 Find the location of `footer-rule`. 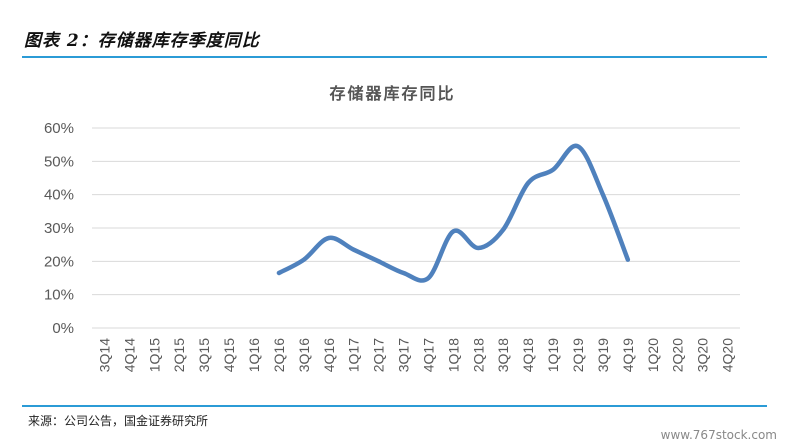

footer-rule is located at coordinates (394, 406).